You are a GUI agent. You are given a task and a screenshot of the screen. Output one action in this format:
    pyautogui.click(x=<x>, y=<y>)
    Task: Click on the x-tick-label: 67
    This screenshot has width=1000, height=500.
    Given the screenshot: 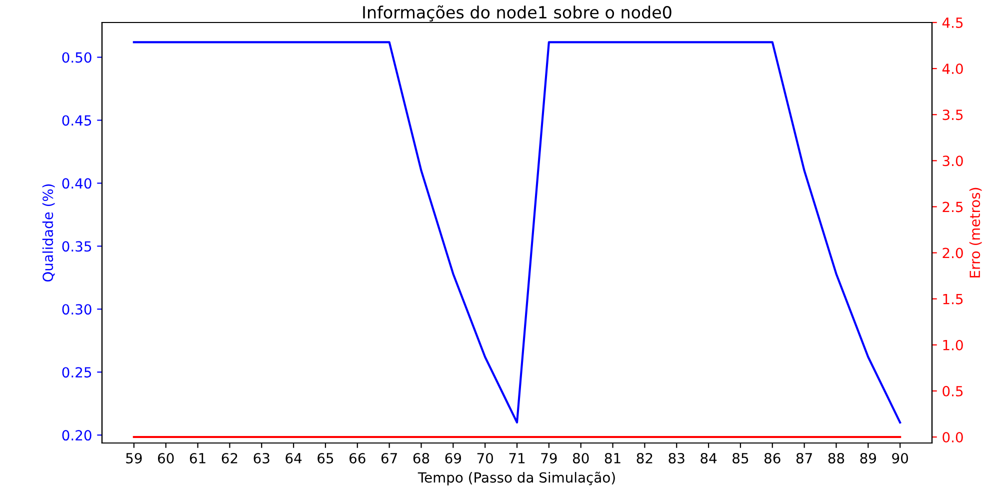 What is the action you would take?
    pyautogui.click(x=389, y=458)
    